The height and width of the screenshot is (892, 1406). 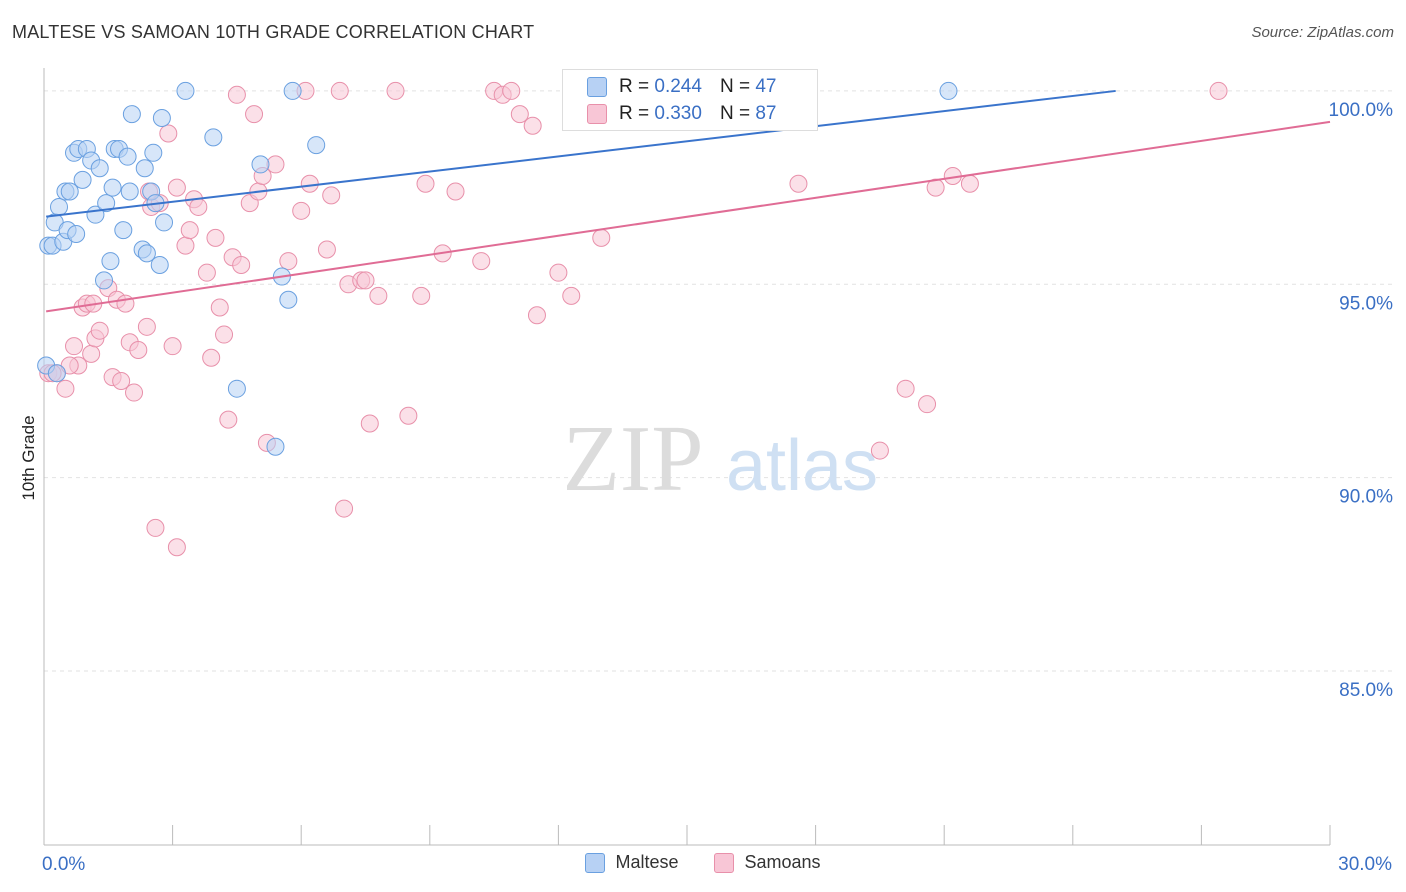 What do you see at coordinates (63, 864) in the screenshot?
I see `x-tick-label: 0.0%` at bounding box center [63, 864].